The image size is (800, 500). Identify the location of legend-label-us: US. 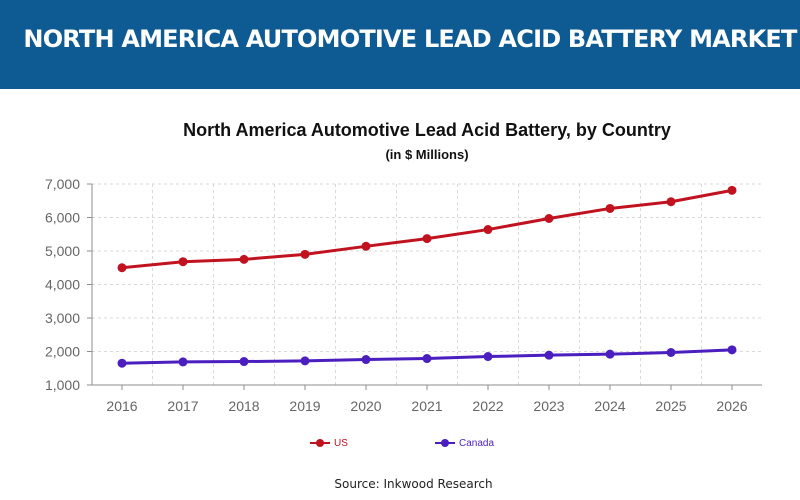
(341, 443).